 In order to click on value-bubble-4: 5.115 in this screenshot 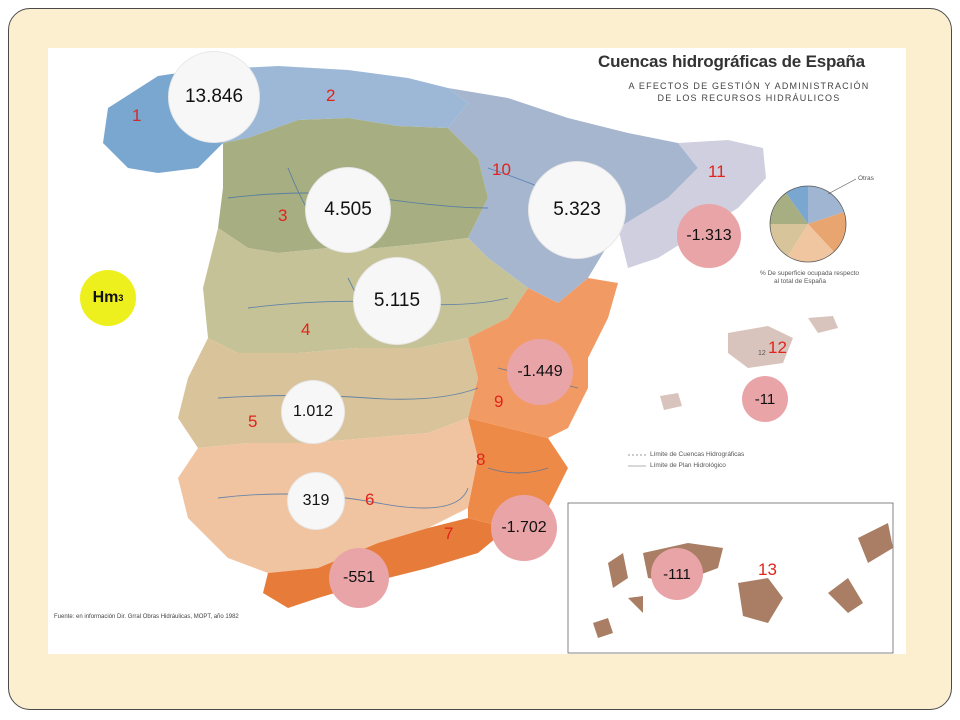, I will do `click(397, 301)`.